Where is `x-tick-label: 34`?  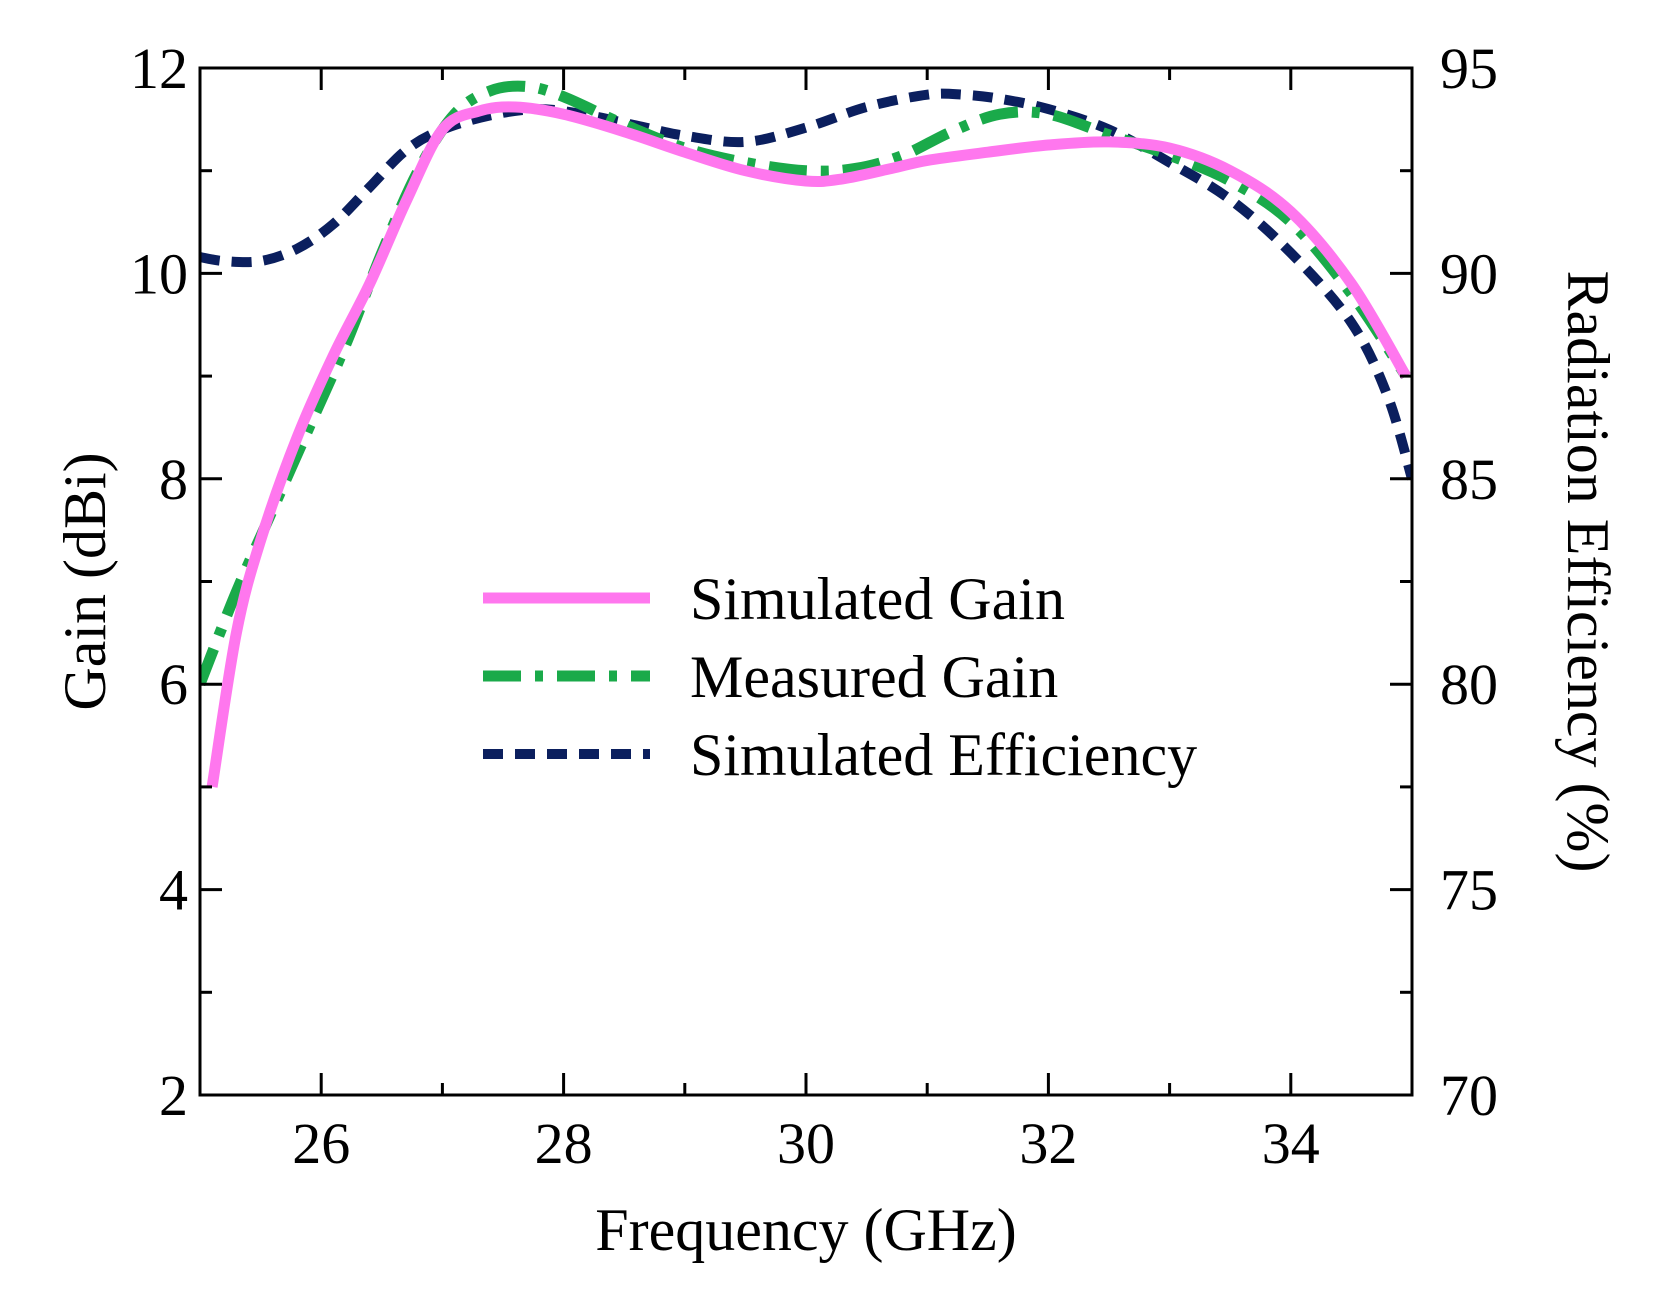 x-tick-label: 34 is located at coordinates (1291, 1143).